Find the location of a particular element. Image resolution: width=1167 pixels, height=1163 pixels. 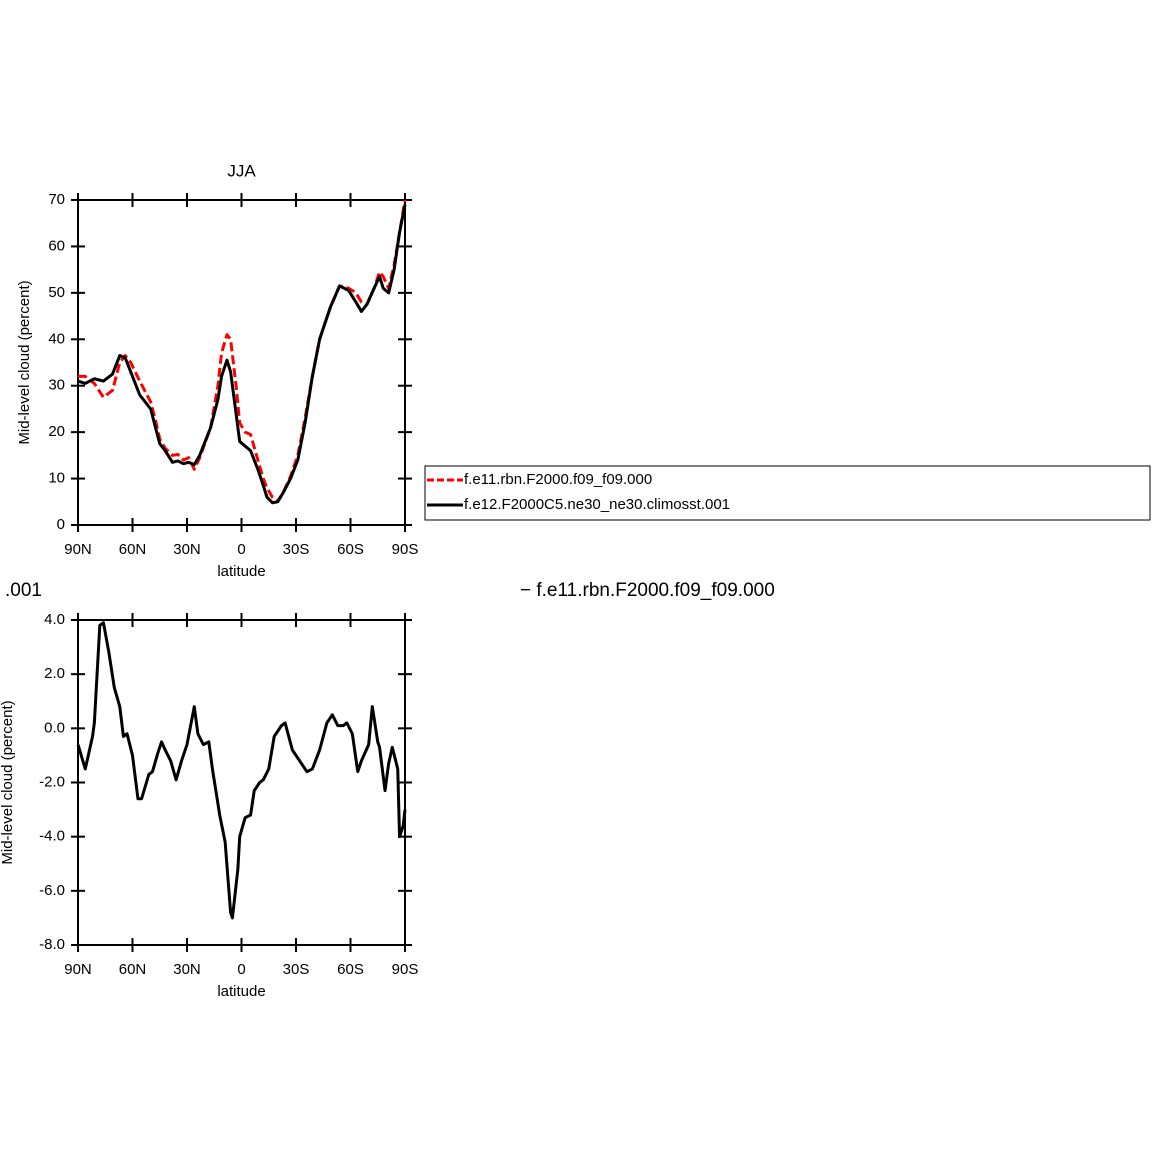

legend-box is located at coordinates (787, 493).